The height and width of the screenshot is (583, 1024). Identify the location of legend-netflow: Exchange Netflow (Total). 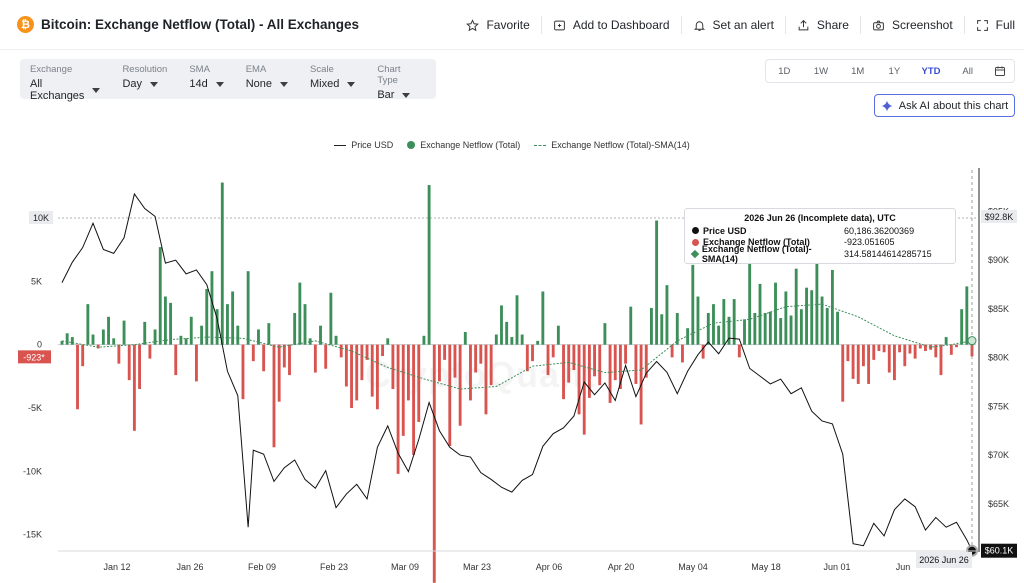
(463, 145).